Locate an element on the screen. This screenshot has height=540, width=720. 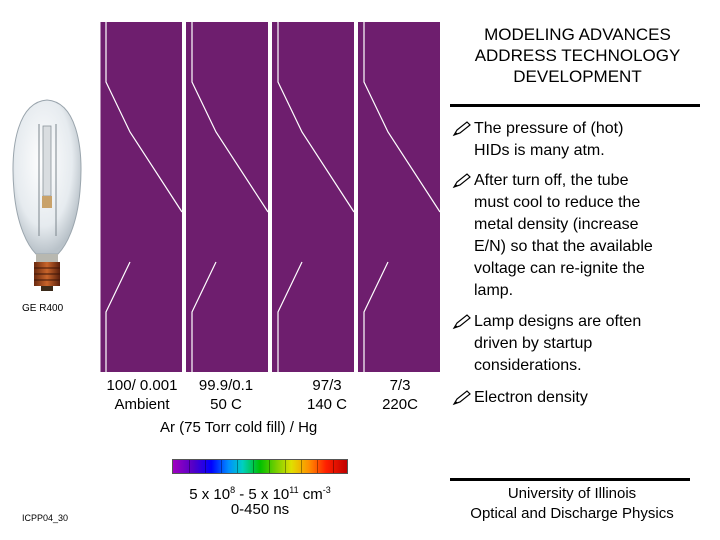
caption-temperature: 220C is located at coordinates (400, 404).